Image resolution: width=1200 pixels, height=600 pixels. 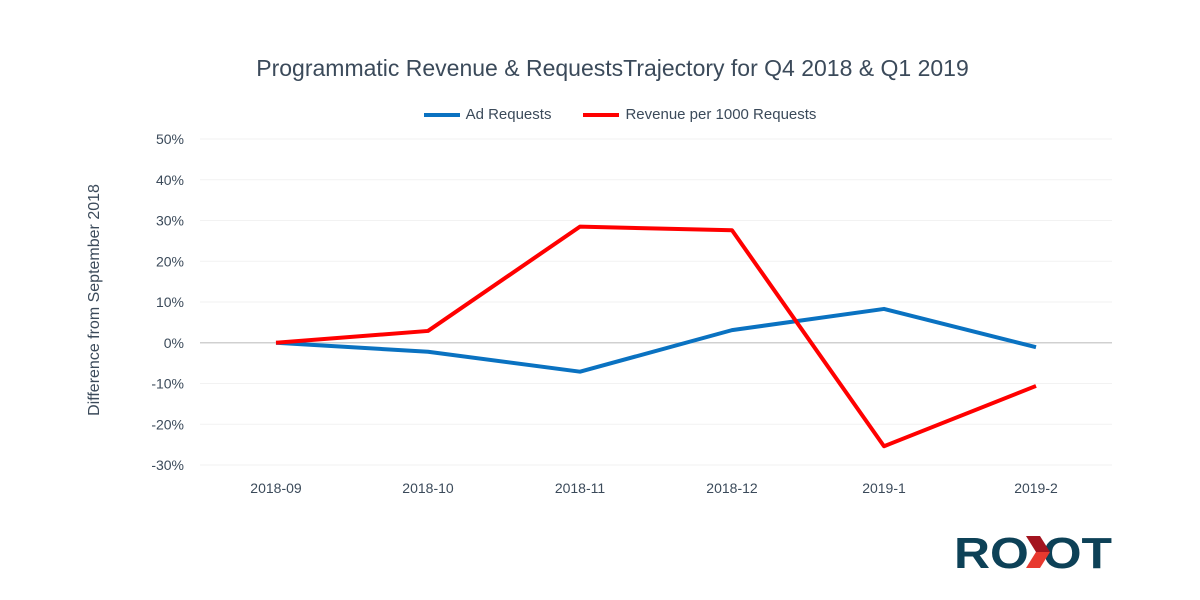 I want to click on x-tick-label: 2019-2, so click(x=1036, y=488).